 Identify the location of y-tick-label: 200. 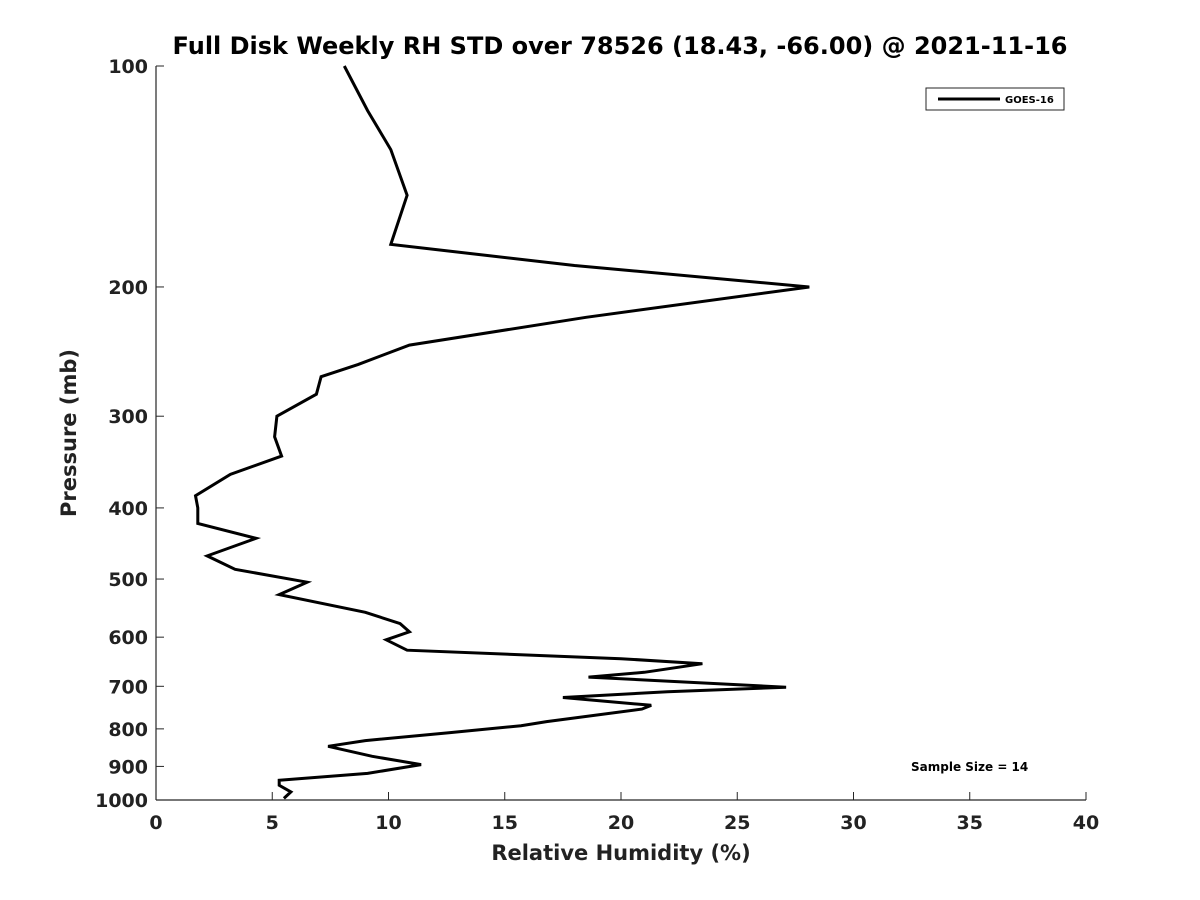
(128, 288).